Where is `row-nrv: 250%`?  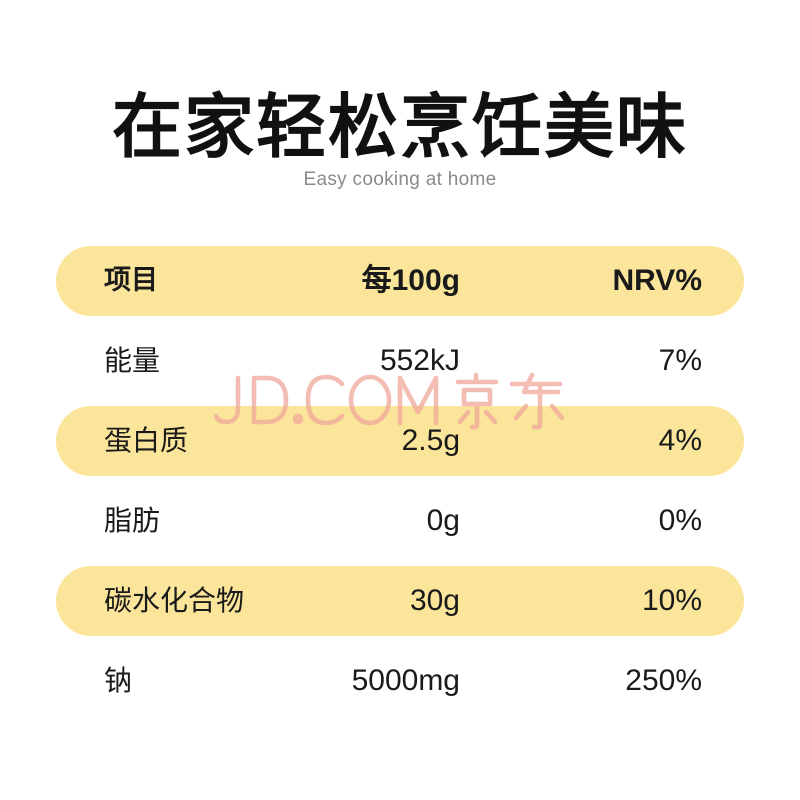 row-nrv: 250% is located at coordinates (663, 680).